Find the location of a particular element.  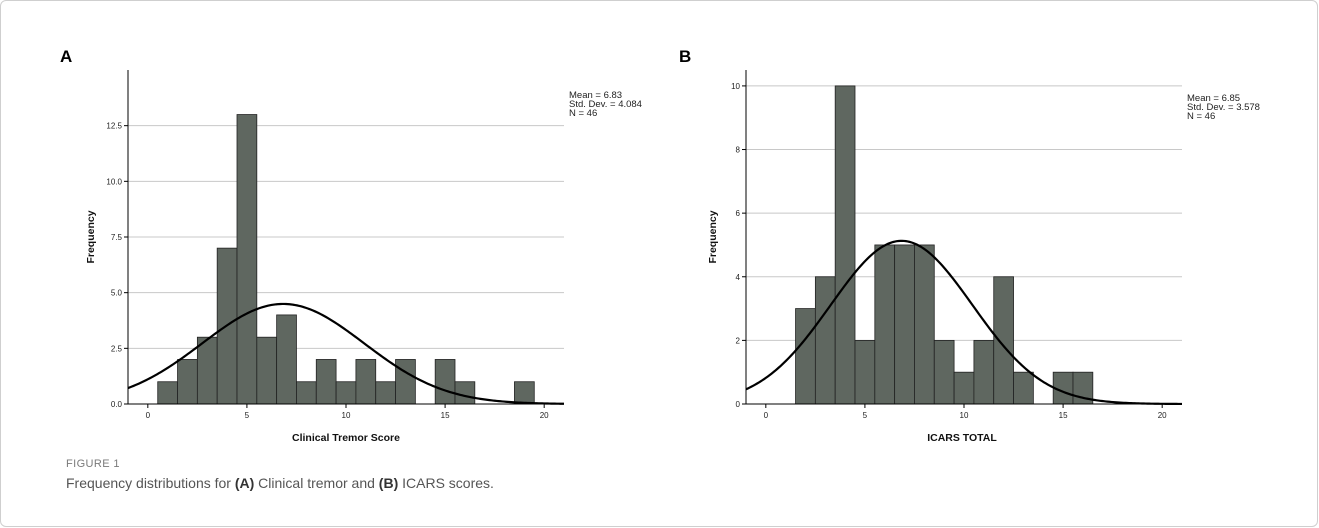

b-y-tick-label-2: 4 is located at coordinates (738, 277).